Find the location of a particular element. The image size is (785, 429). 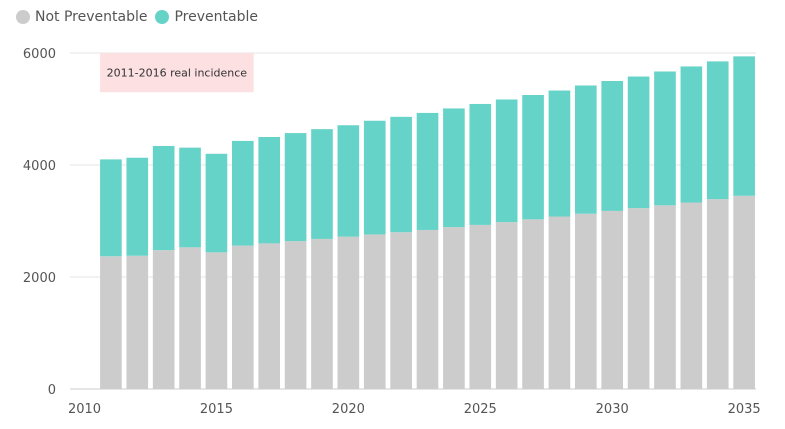

legend-label-not-preventable: Not Preventable is located at coordinates (91, 17).